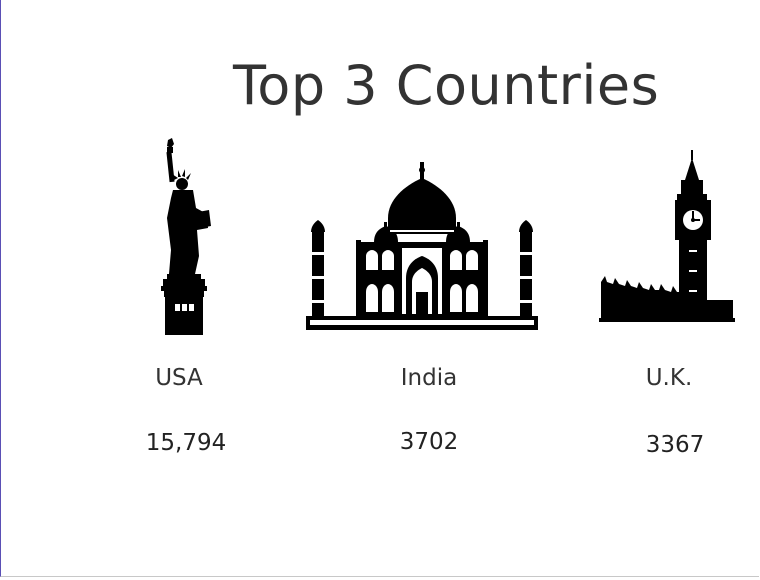 Image resolution: width=760 pixels, height=580 pixels. What do you see at coordinates (422, 246) in the screenshot?
I see `taj-mahal-icon` at bounding box center [422, 246].